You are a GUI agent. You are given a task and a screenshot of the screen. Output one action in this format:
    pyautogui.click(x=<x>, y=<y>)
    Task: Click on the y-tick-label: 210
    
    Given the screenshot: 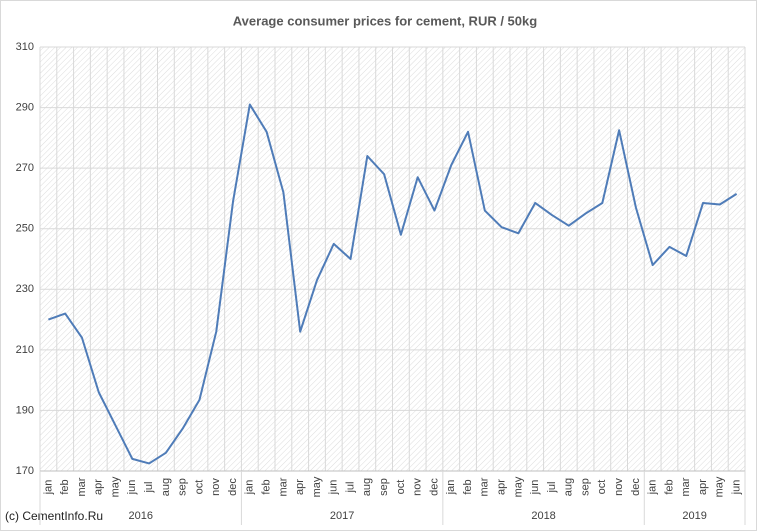 What is the action you would take?
    pyautogui.click(x=25, y=350)
    